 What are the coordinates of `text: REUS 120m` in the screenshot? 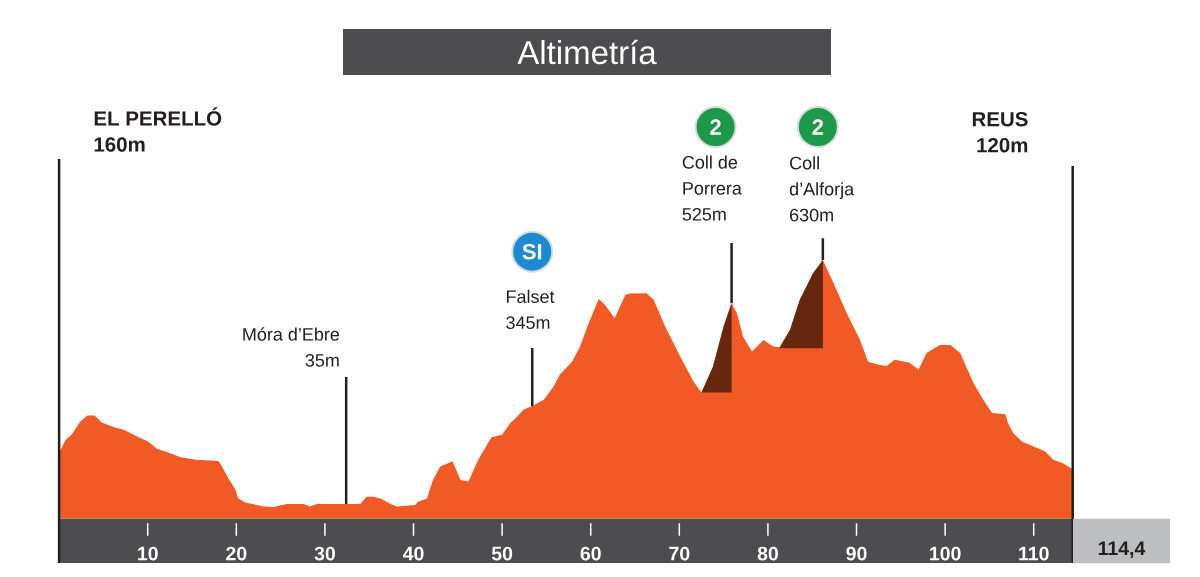 It's located at (1000, 132).